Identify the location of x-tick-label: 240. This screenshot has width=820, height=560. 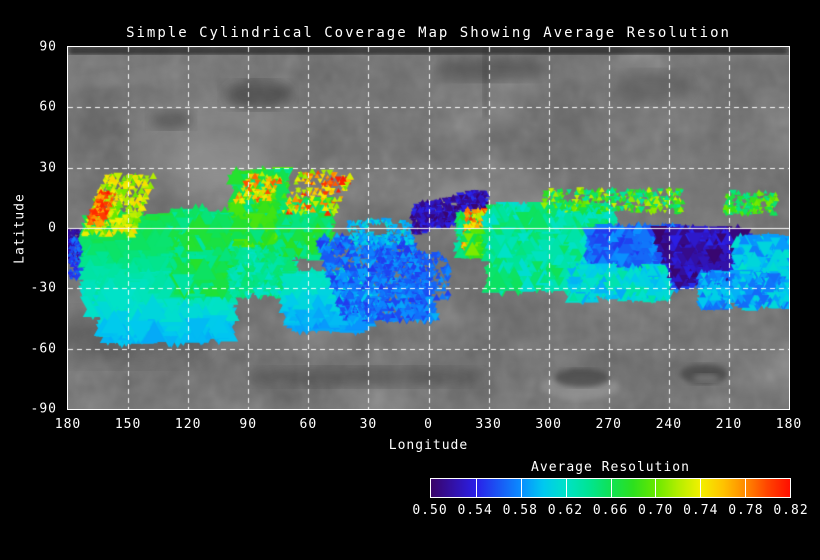
(669, 424).